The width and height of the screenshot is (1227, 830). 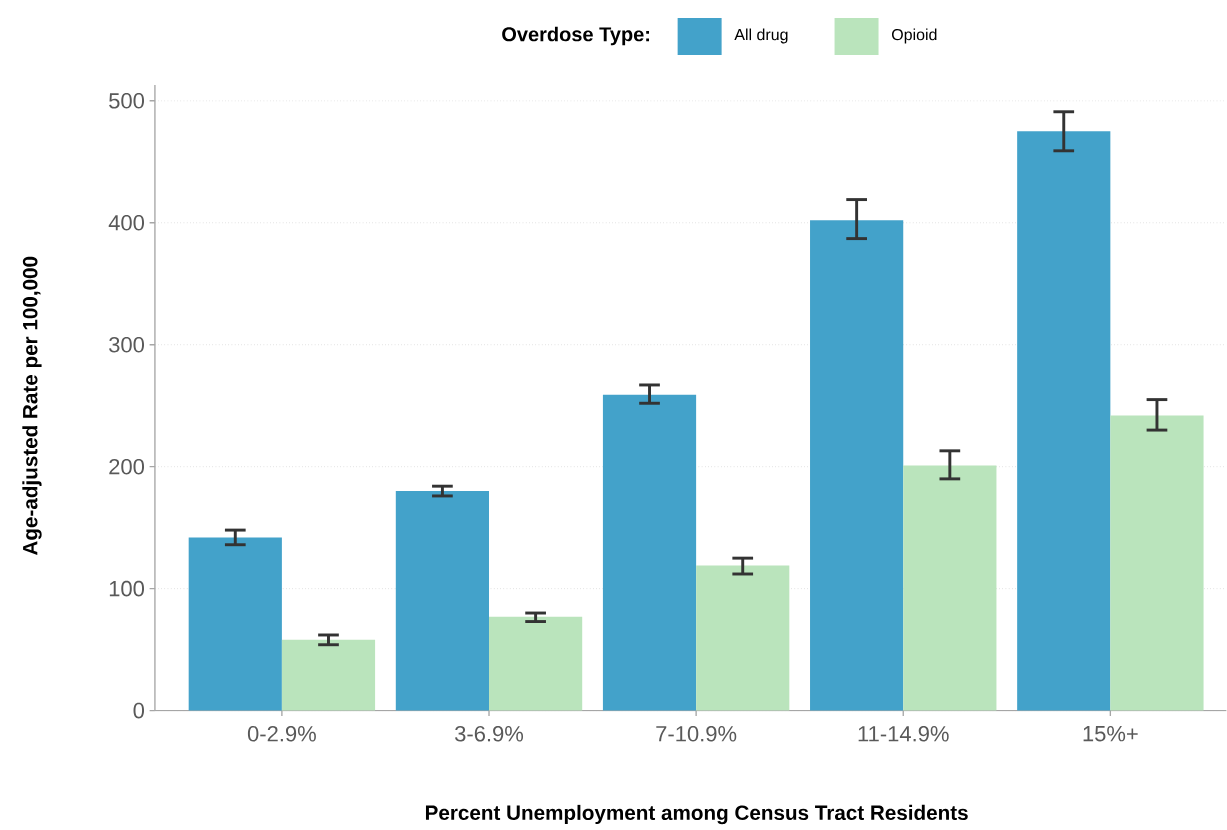 What do you see at coordinates (903, 734) in the screenshot?
I see `x-tick-label: 11-14.9%` at bounding box center [903, 734].